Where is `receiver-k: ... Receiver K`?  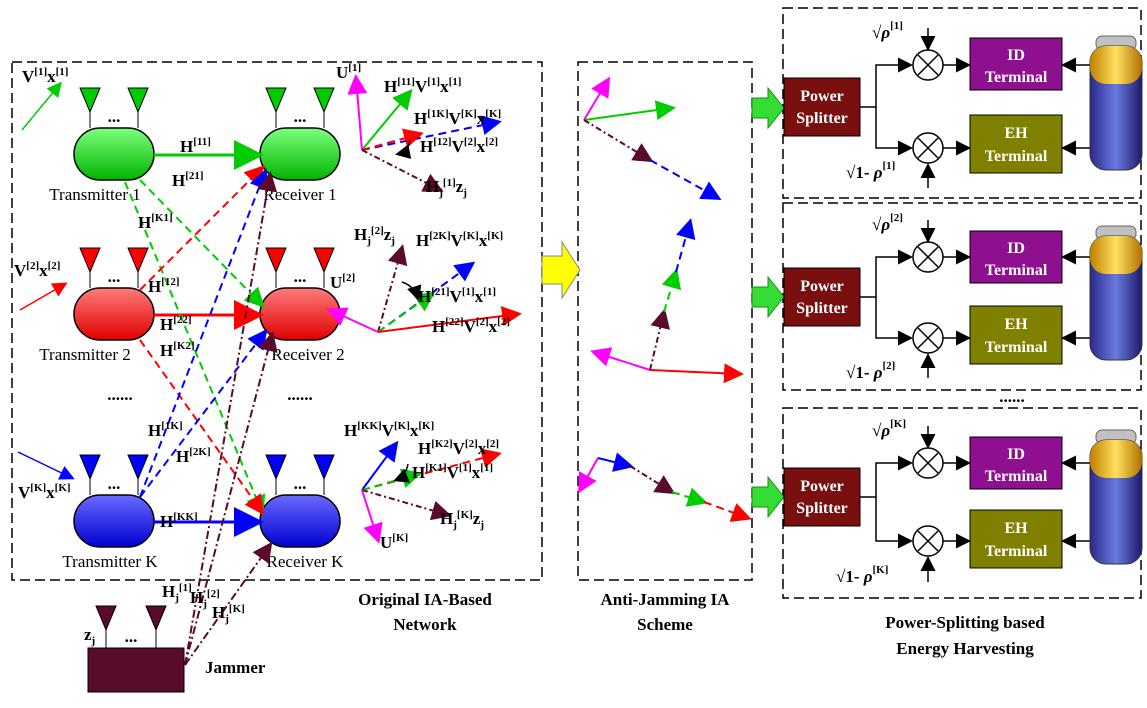
receiver-k: ... Receiver K is located at coordinates (302, 512).